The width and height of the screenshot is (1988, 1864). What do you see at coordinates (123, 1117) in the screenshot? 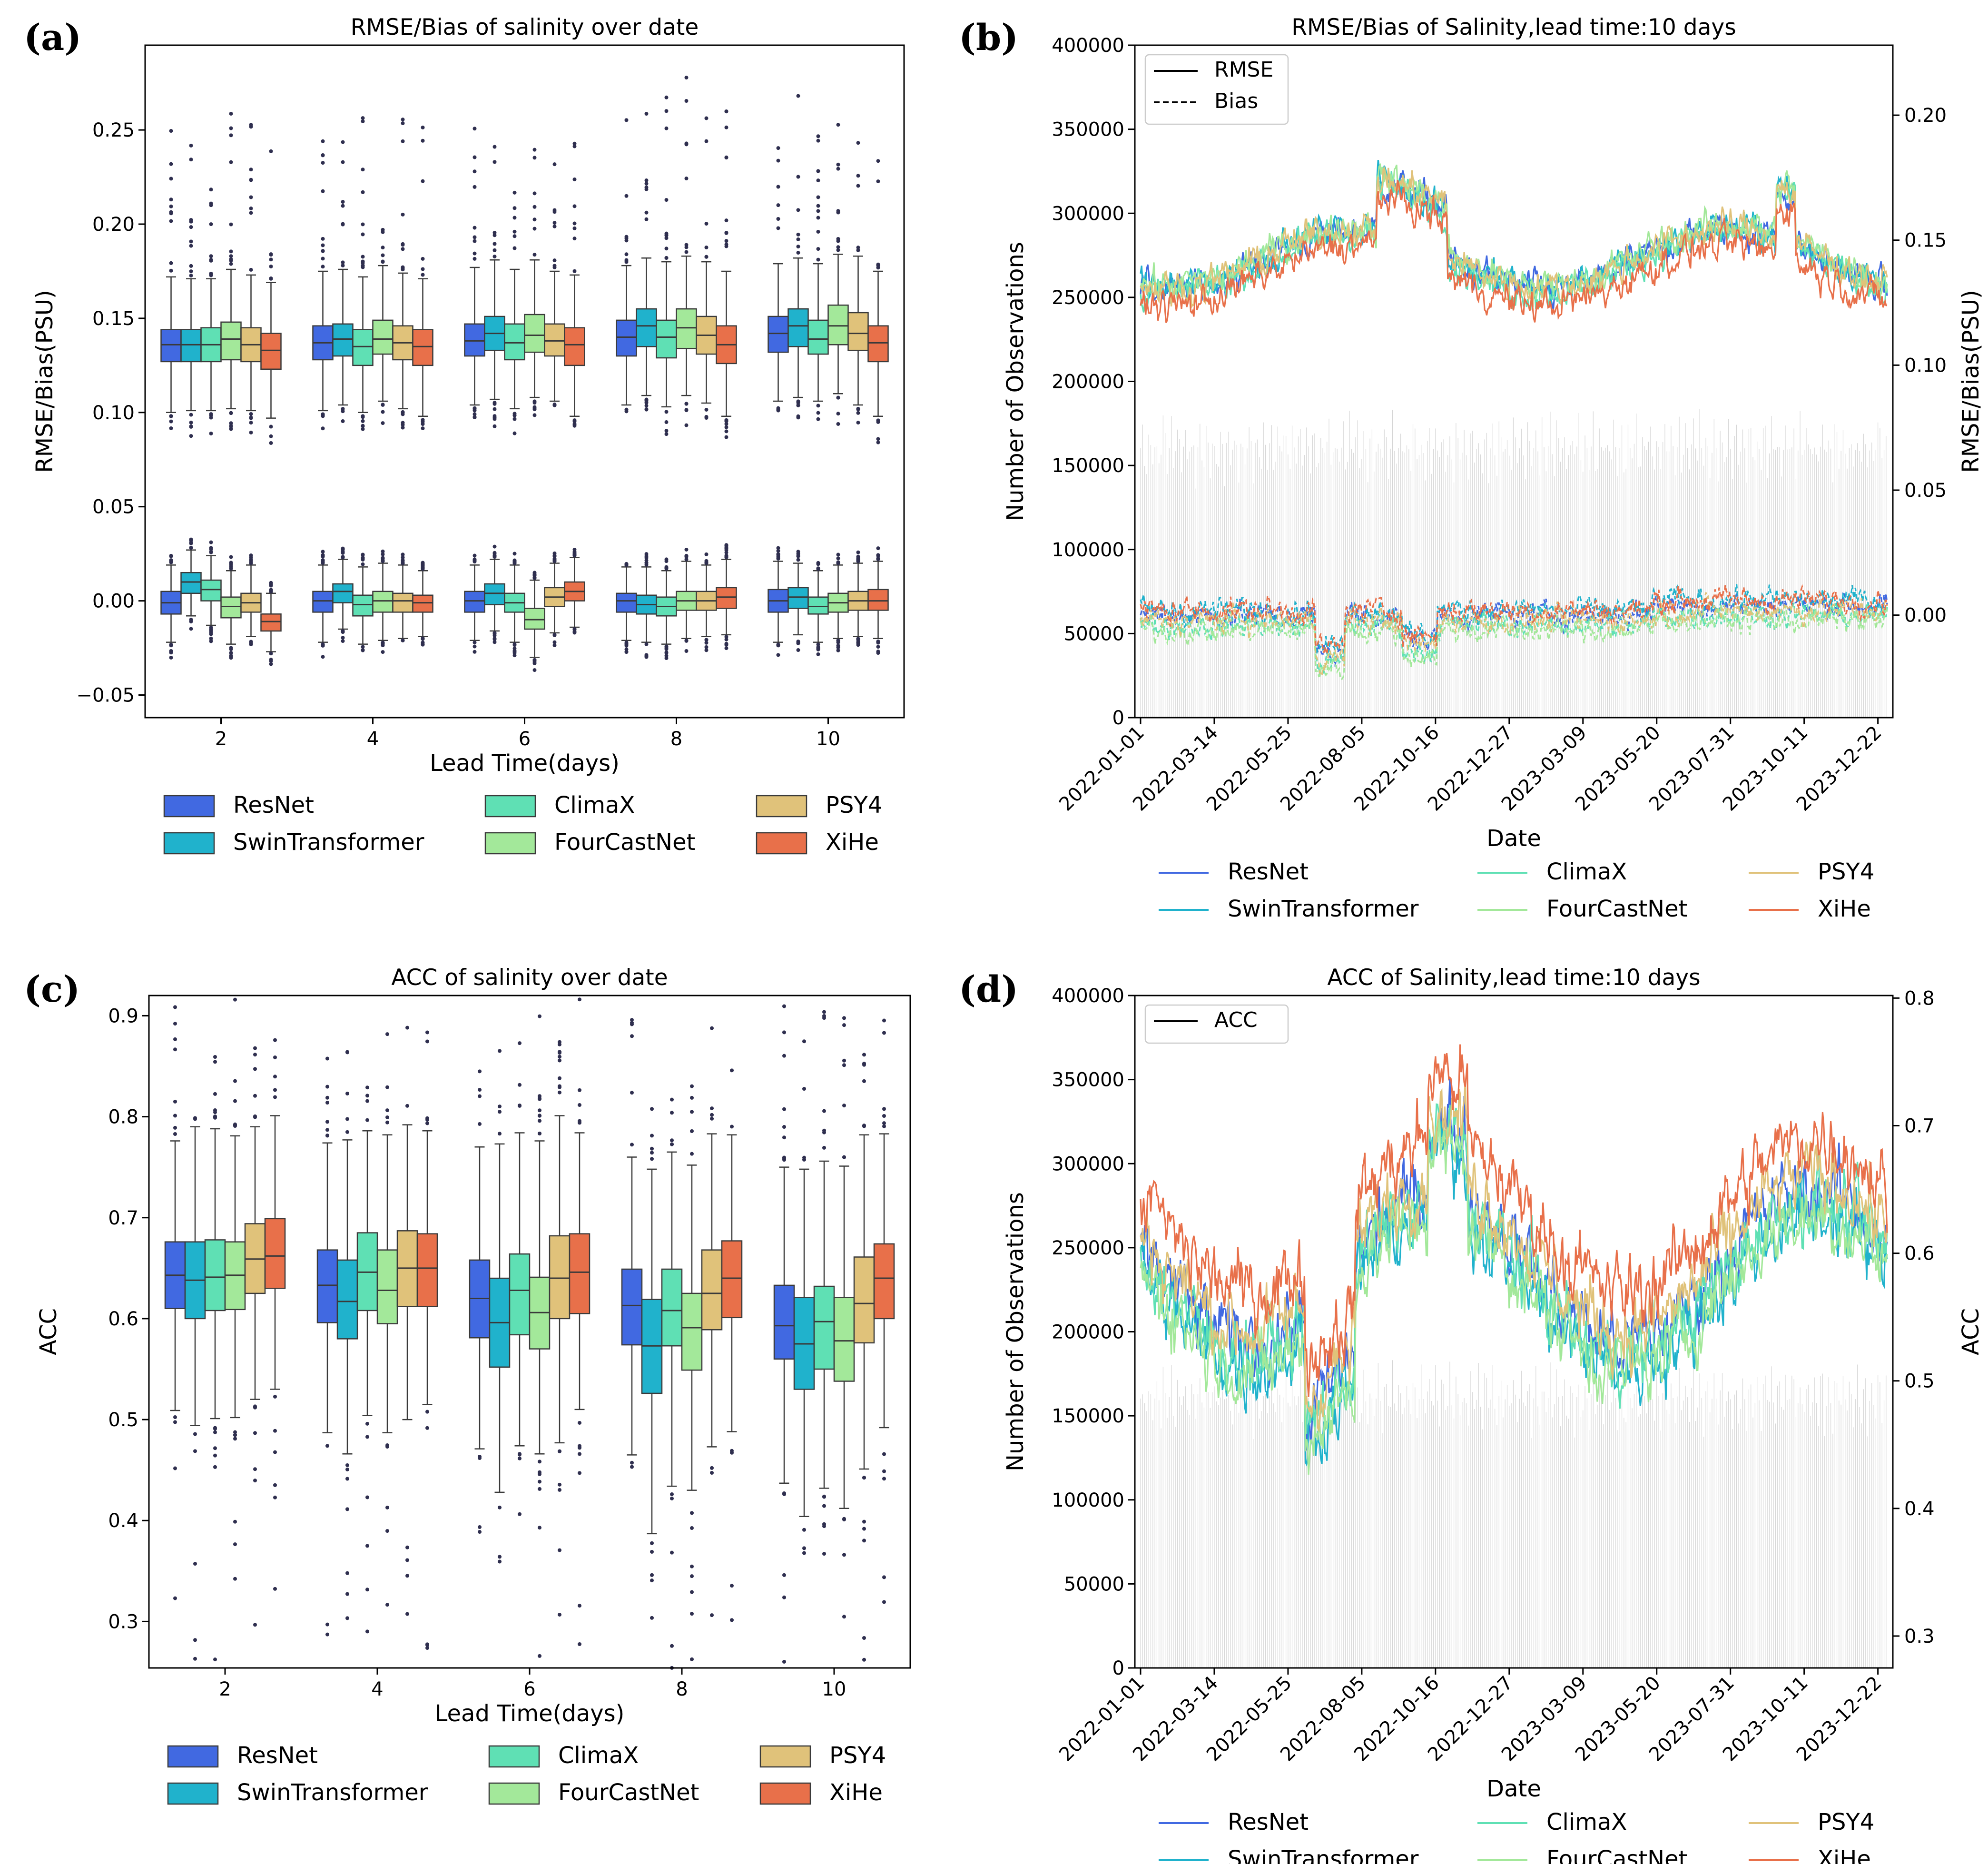
I see `y-tick-label: 0.8` at bounding box center [123, 1117].